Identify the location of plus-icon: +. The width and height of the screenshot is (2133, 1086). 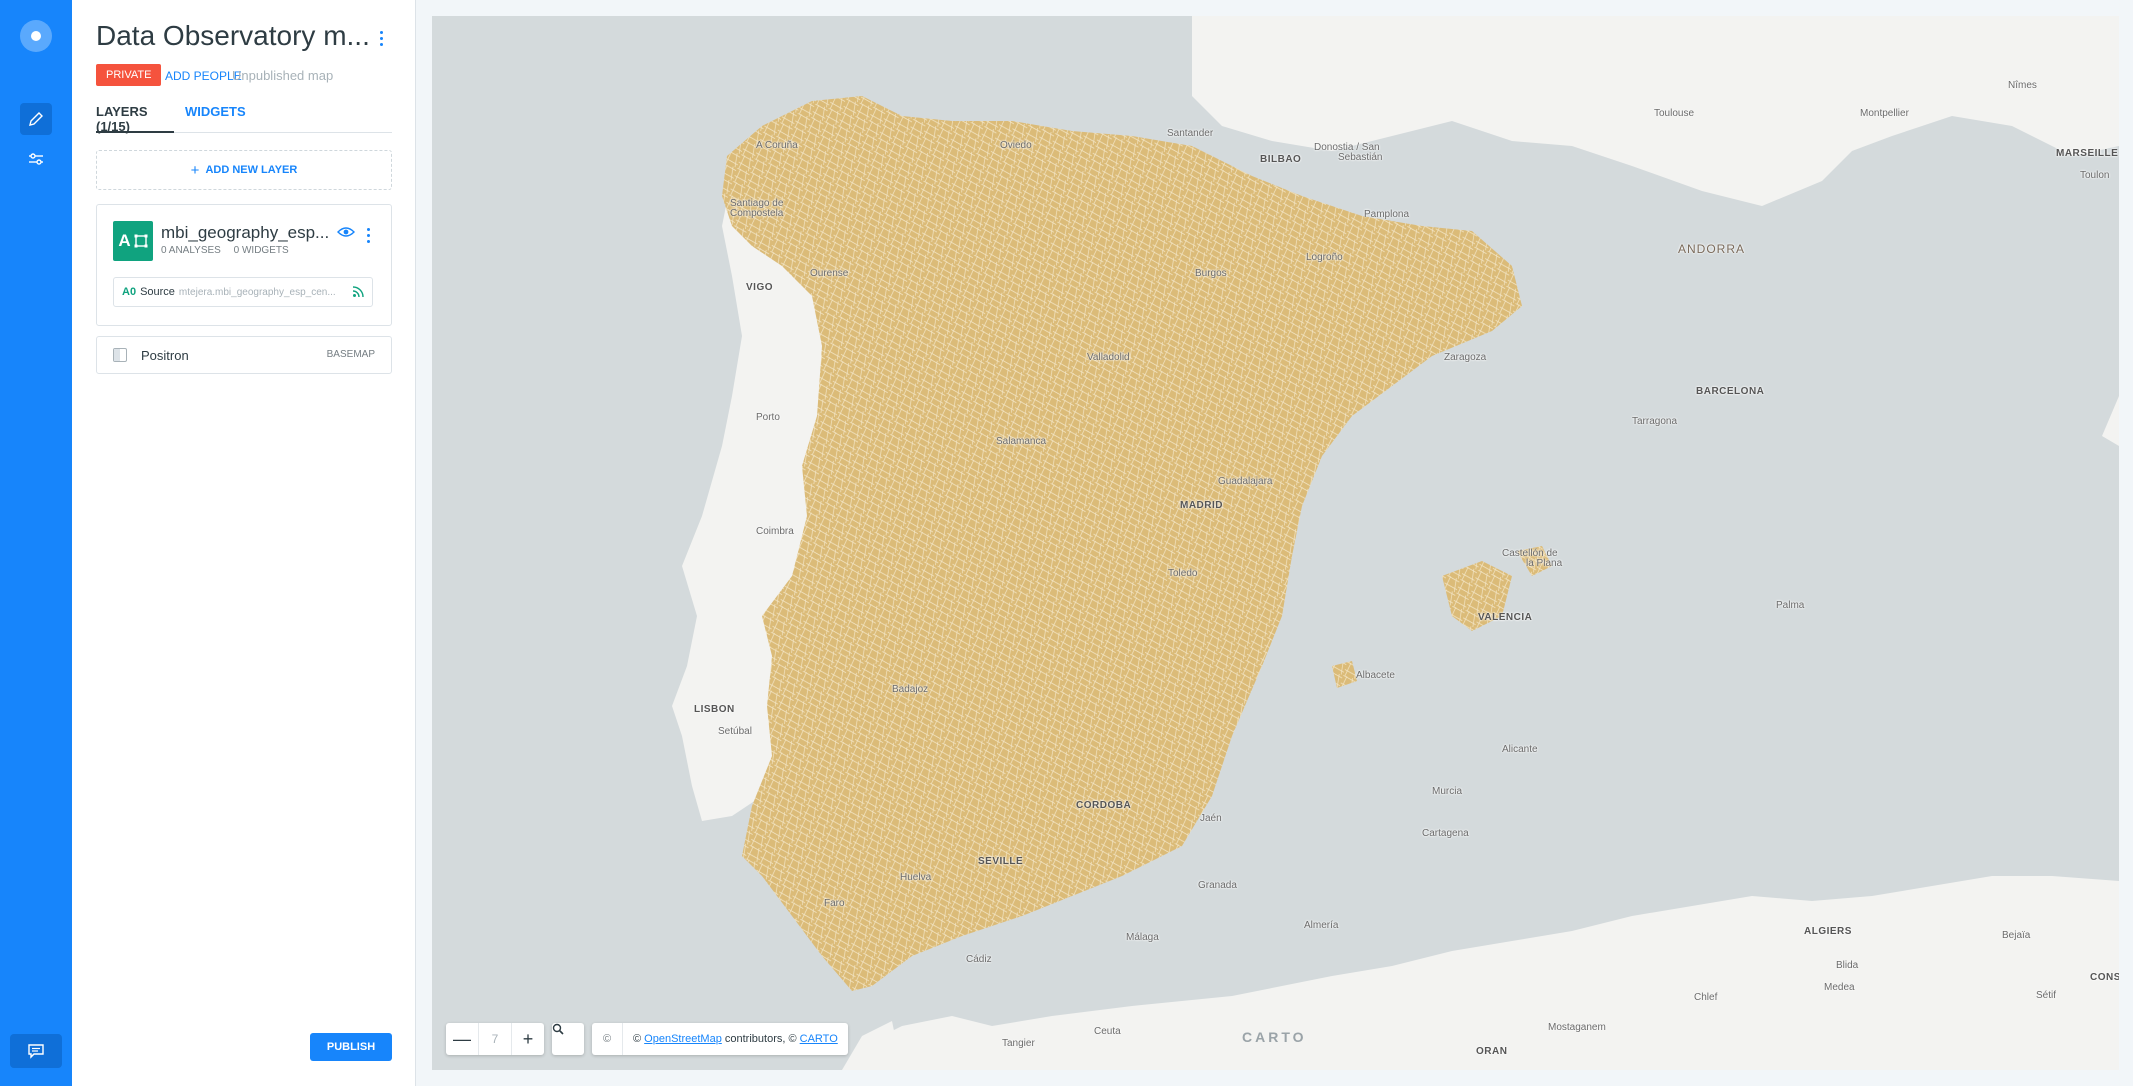
(195, 170).